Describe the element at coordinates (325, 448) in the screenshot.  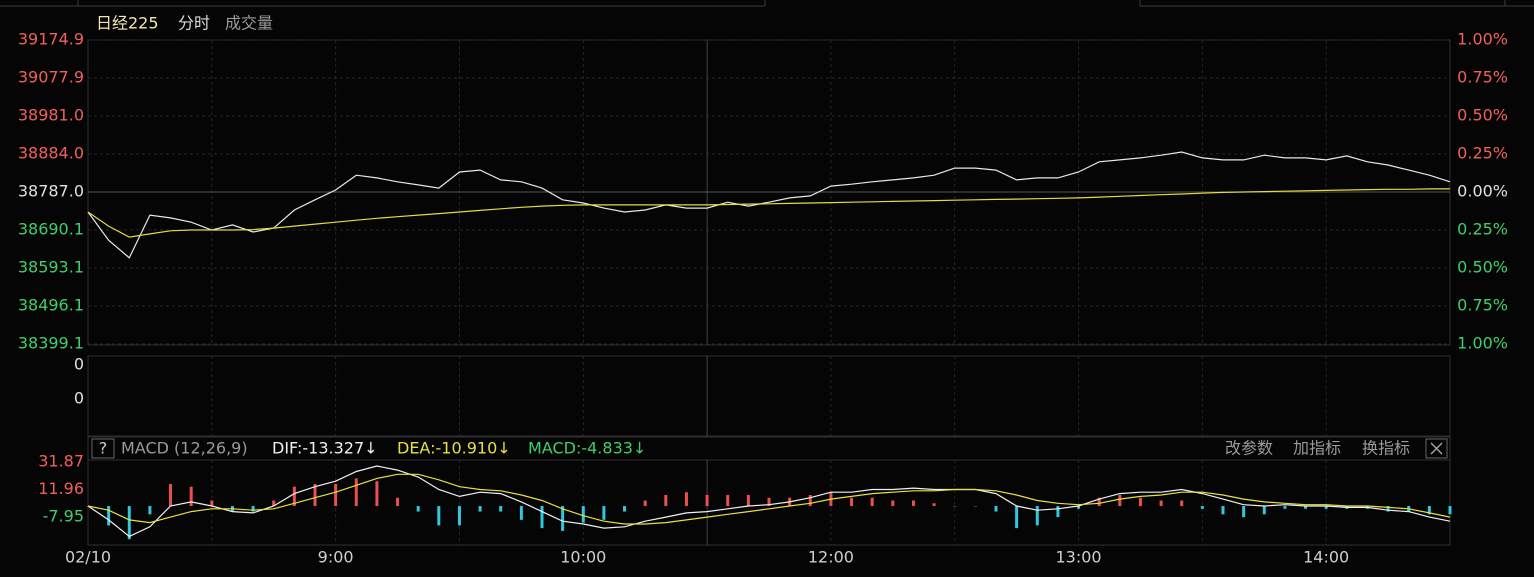
I see `legend-entry: DIF:-13.327↓` at that location.